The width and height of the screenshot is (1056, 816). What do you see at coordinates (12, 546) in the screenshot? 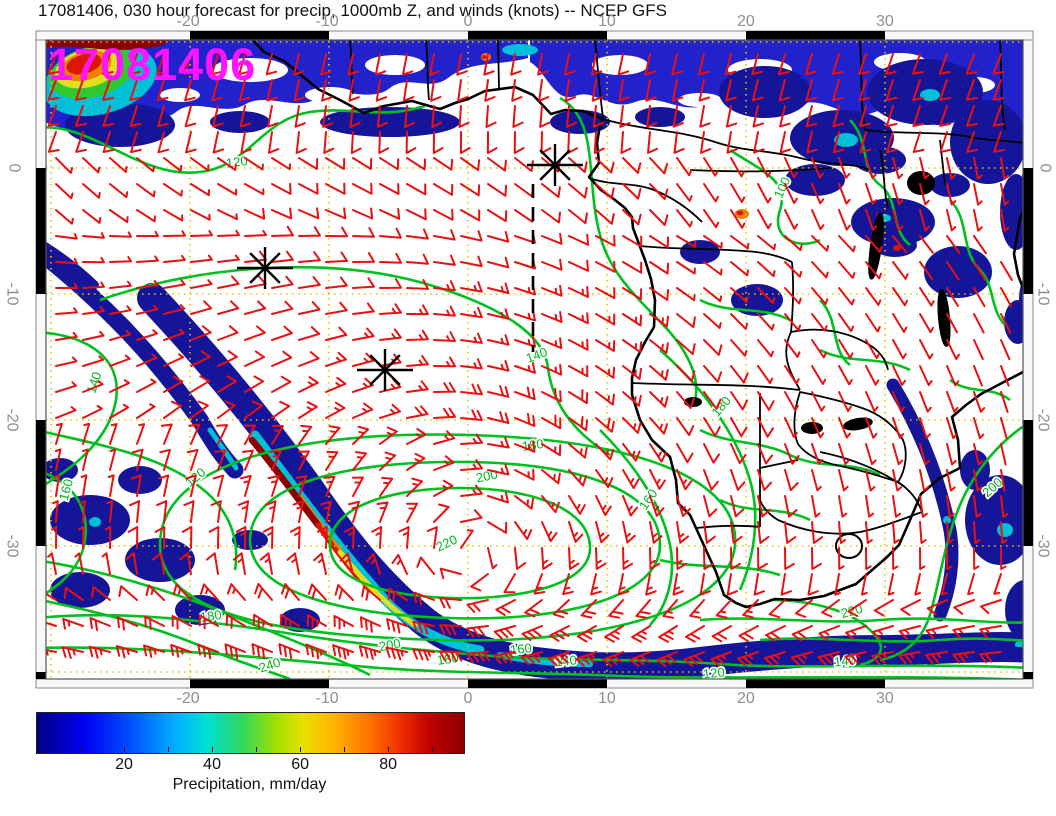
I see `lat-tick-label-left: -30` at bounding box center [12, 546].